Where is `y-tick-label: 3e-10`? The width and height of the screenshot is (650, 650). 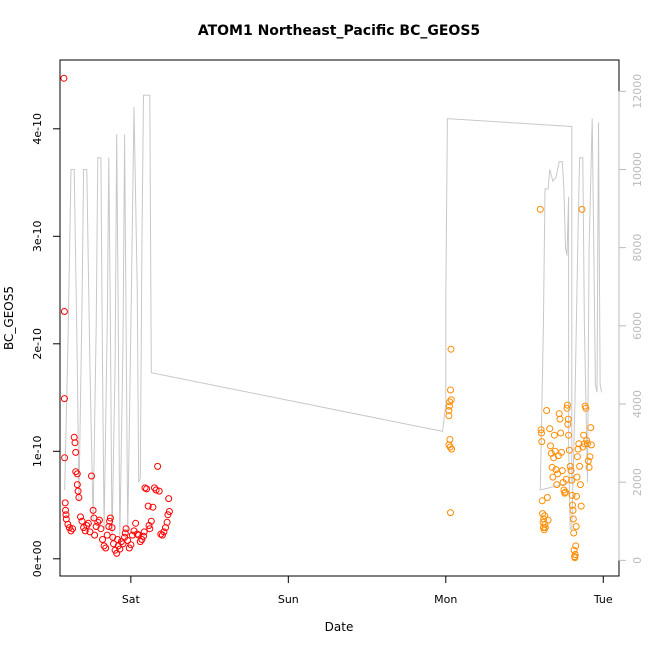 y-tick-label: 3e-10 is located at coordinates (37, 236).